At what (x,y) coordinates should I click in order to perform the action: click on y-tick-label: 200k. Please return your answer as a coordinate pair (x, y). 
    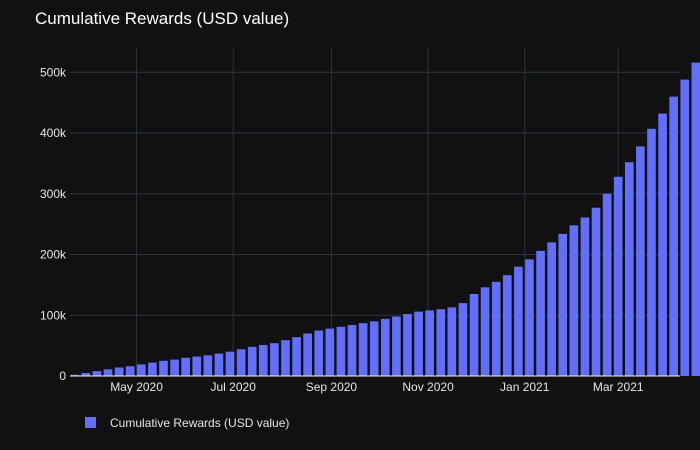
    Looking at the image, I should click on (53, 255).